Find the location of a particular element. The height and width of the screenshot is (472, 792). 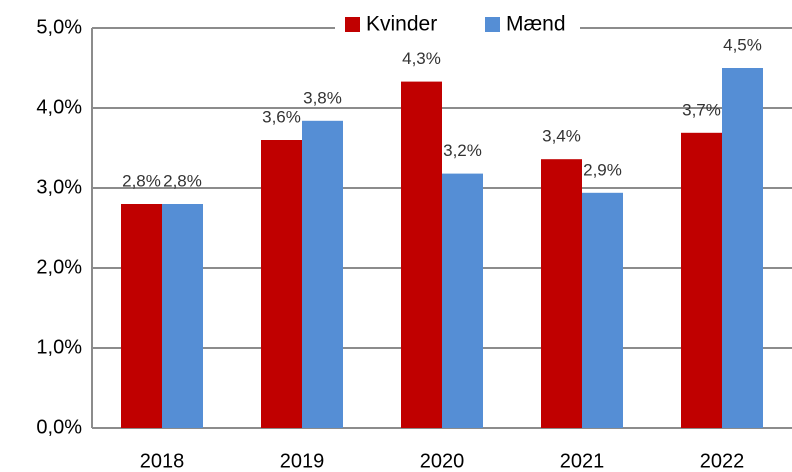

y-tick-label: 5,0% is located at coordinates (59, 27).